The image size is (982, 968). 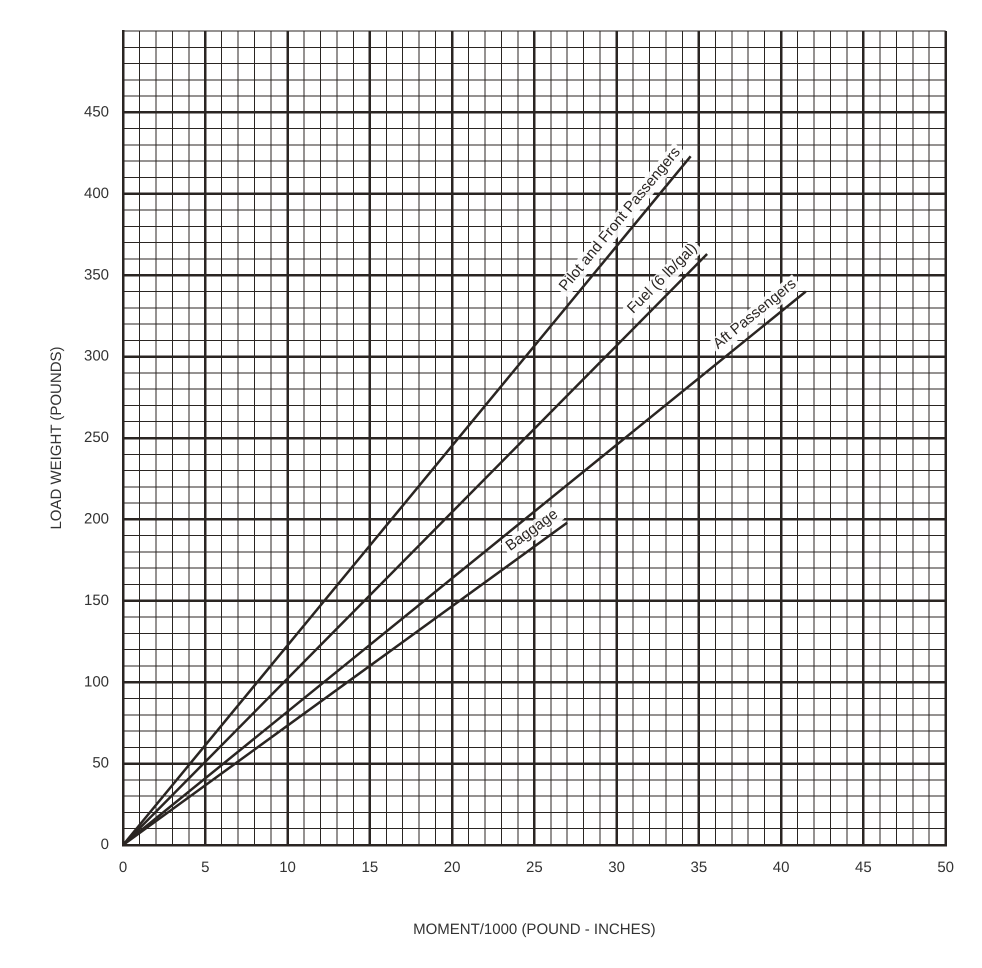 What do you see at coordinates (97, 437) in the screenshot?
I see `y-tick-label: 250` at bounding box center [97, 437].